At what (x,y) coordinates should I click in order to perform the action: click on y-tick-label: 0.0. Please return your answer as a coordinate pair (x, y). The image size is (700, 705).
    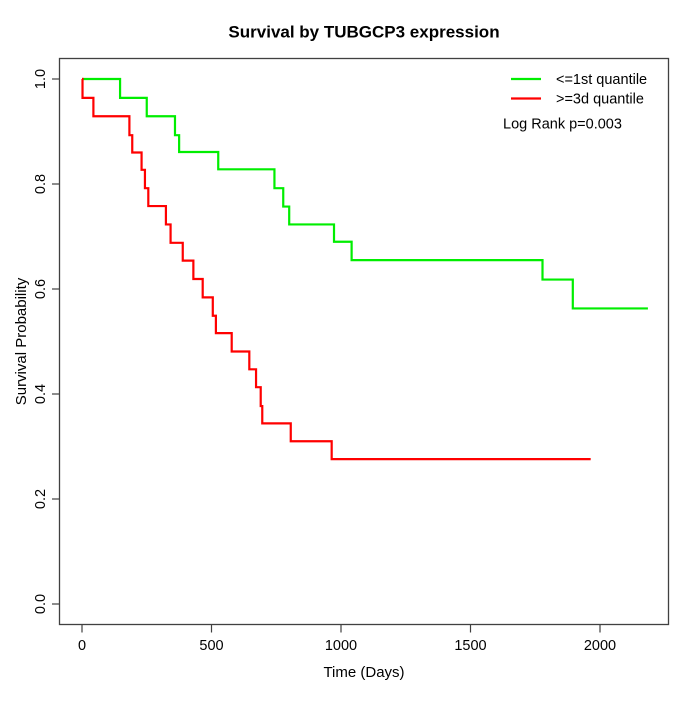
    Looking at the image, I should click on (41, 604).